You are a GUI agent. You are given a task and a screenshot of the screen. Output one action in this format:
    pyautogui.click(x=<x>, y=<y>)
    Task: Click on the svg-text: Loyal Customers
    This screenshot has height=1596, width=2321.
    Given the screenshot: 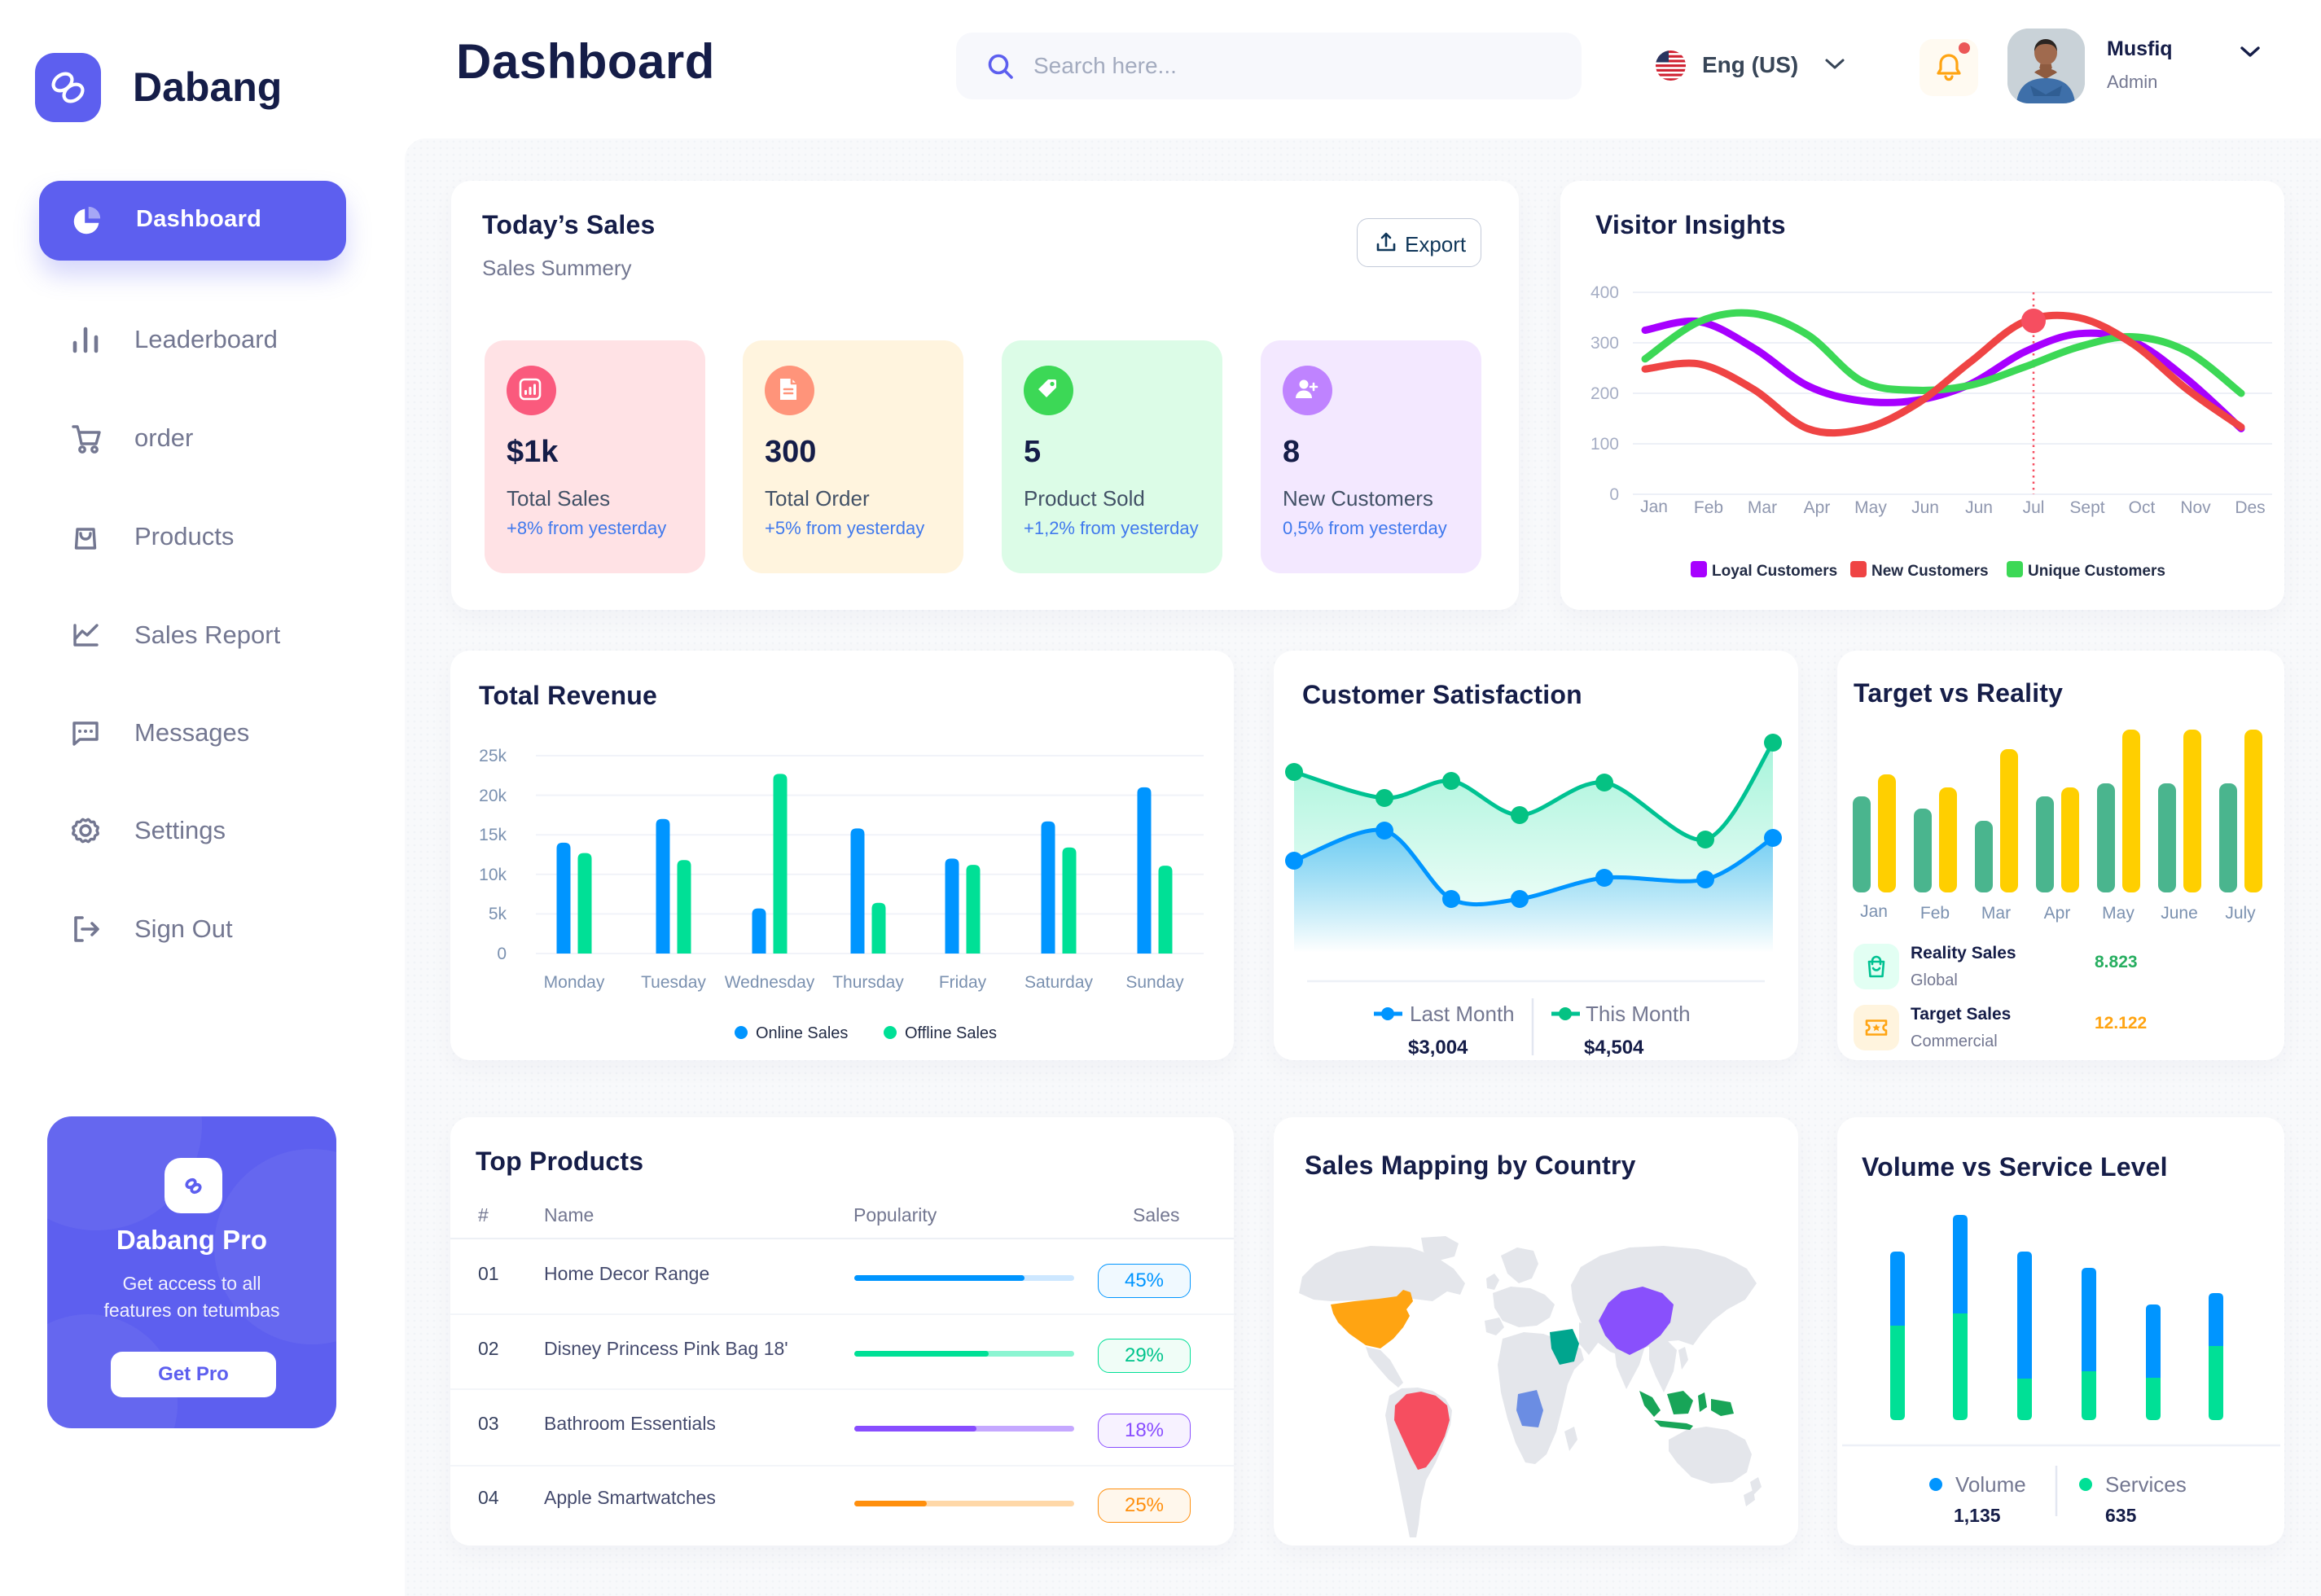 What is the action you would take?
    pyautogui.click(x=1774, y=571)
    